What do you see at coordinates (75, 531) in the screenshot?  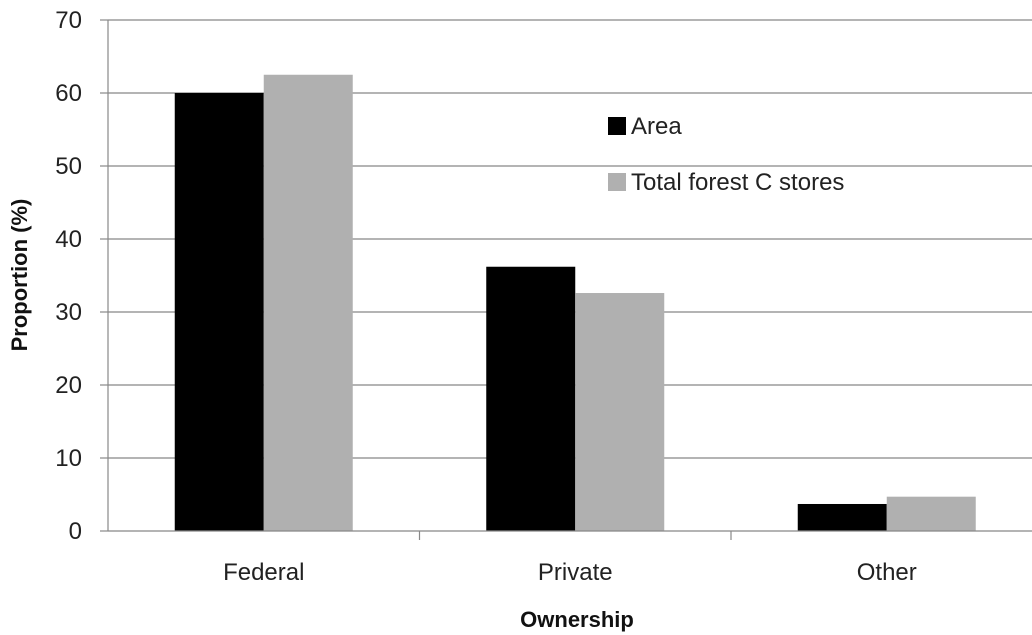 I see `y-tick-label: 0` at bounding box center [75, 531].